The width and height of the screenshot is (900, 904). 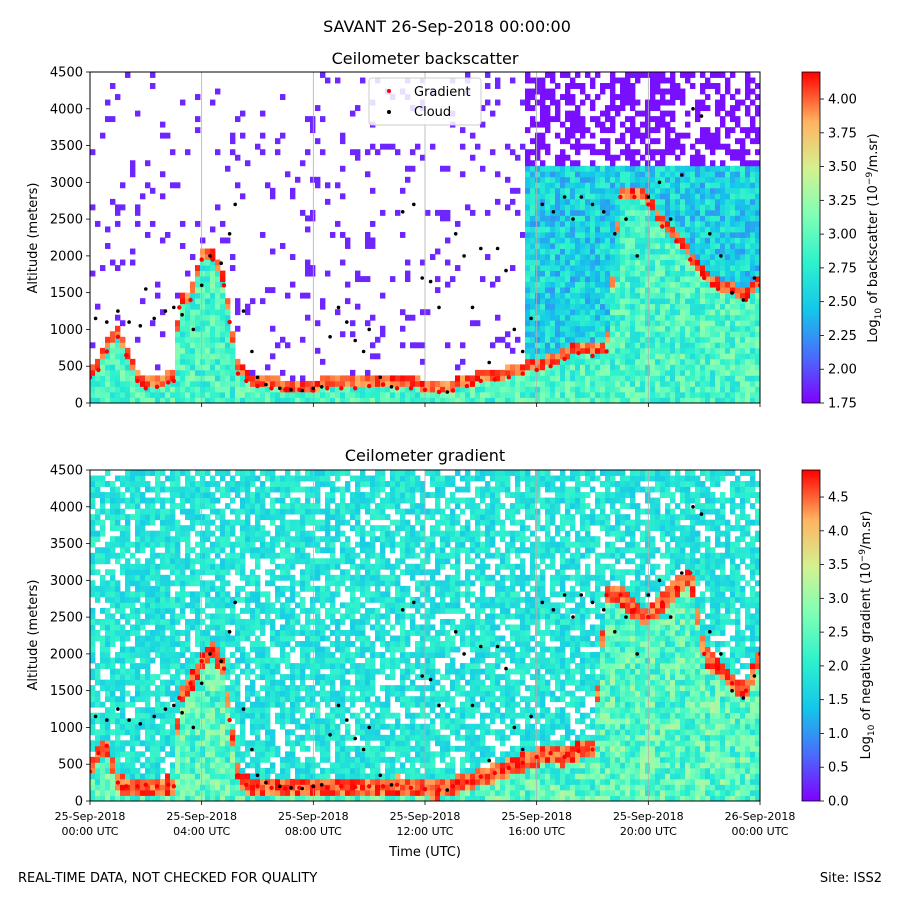 I want to click on bottom-colorbar, so click(x=811, y=635).